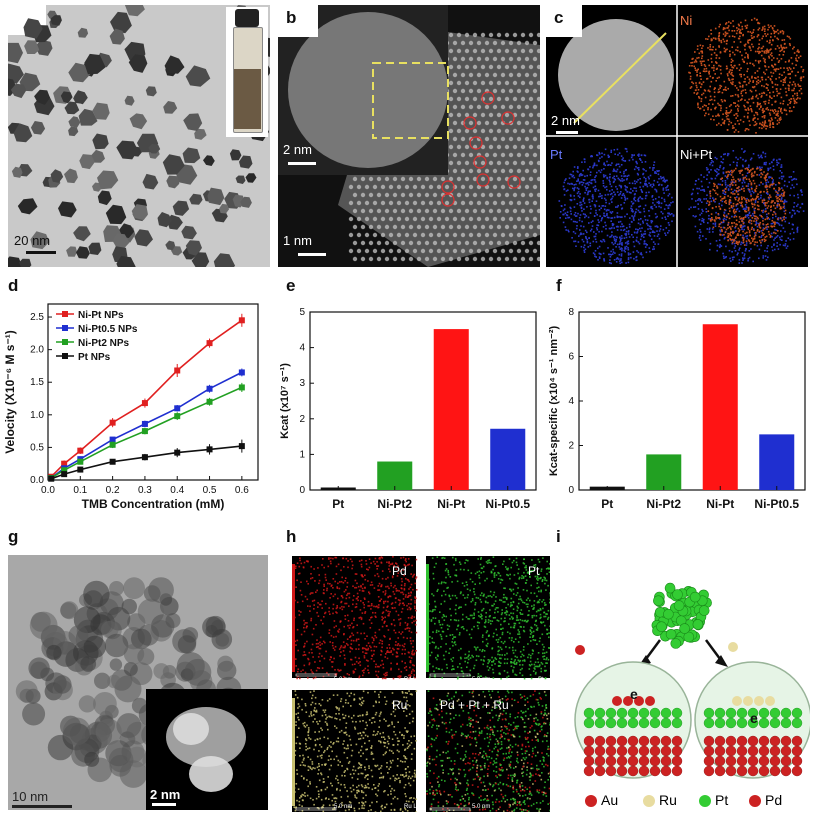  I want to click on highlight-circle, so click(470, 123).